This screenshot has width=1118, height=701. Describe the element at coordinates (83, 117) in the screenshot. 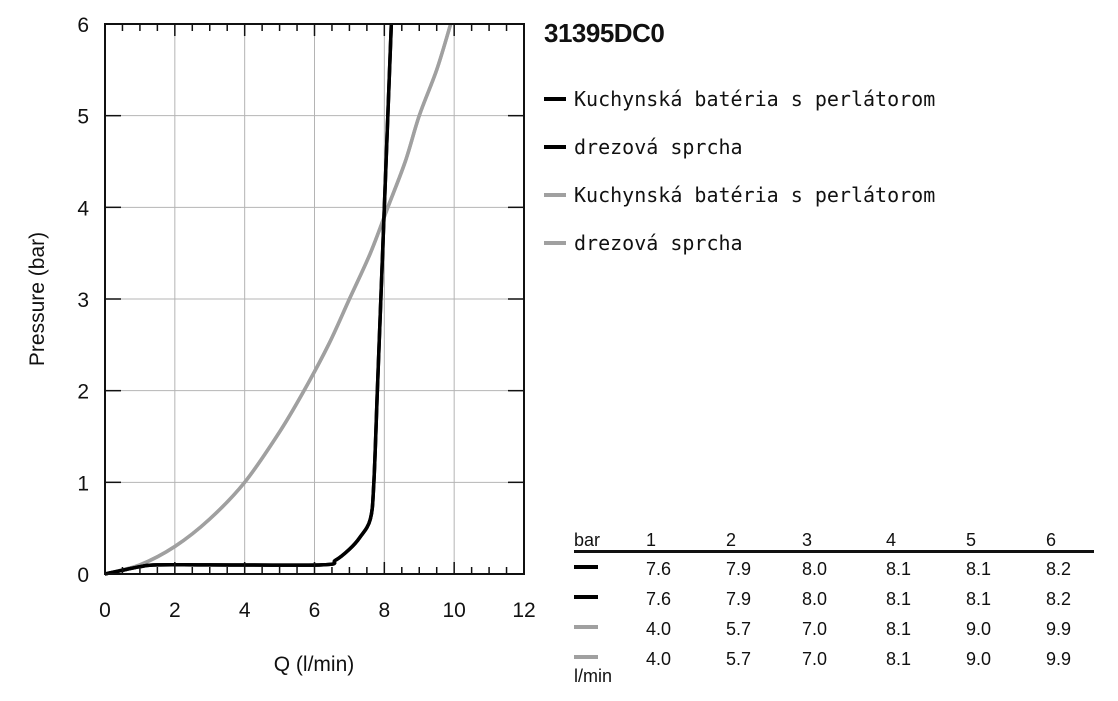

I see `y-tick-label: 5` at that location.